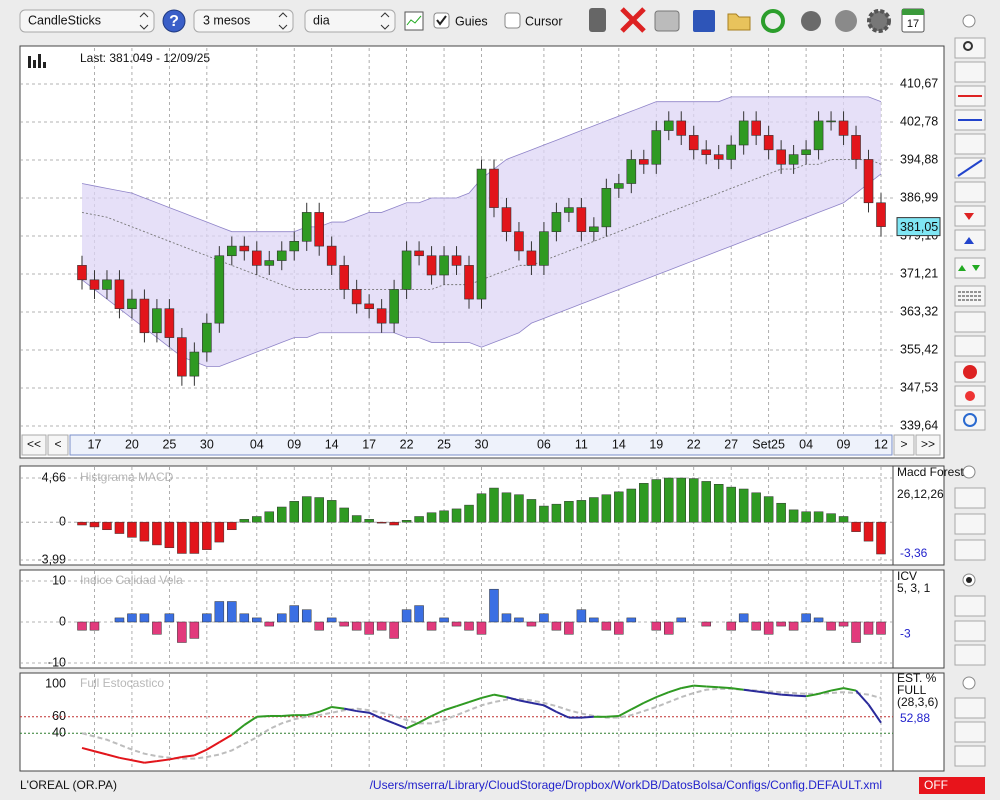  Describe the element at coordinates (257, 444) in the screenshot. I see `x-tick-label: 04` at that location.